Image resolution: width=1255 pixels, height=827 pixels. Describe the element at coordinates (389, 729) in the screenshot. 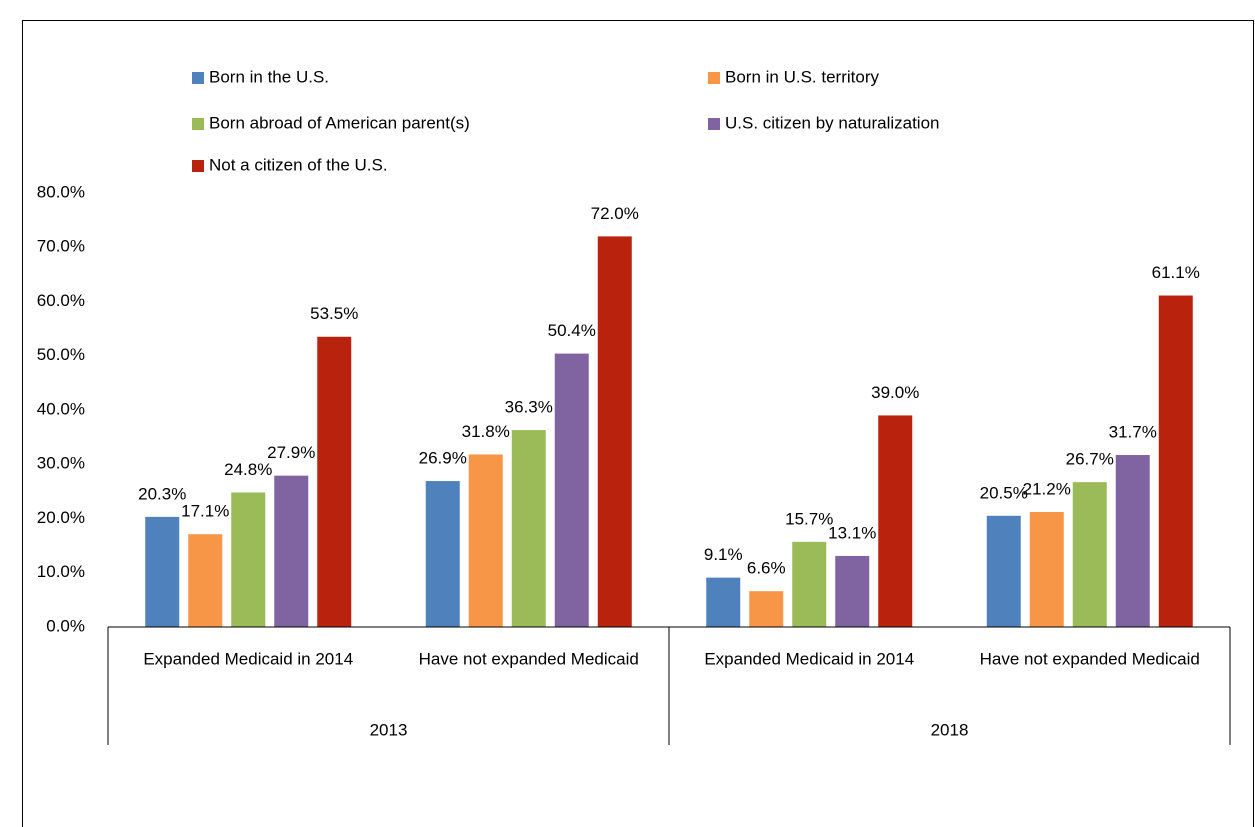

I see `group-label: 2013` at that location.